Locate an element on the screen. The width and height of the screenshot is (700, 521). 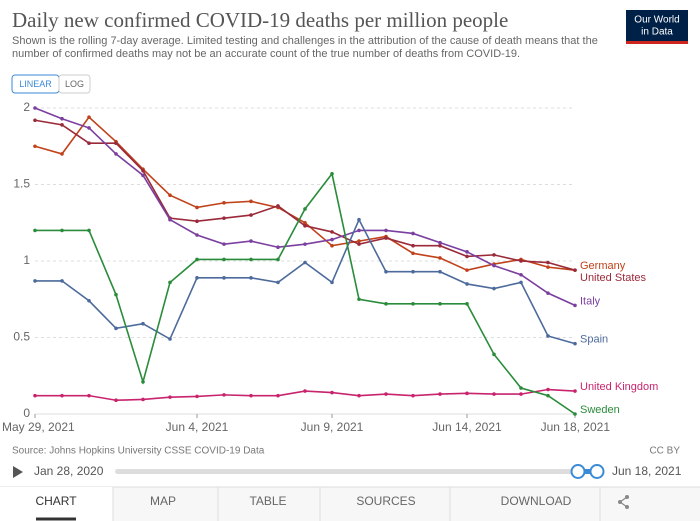
y-tick-label: 0 is located at coordinates (26, 413).